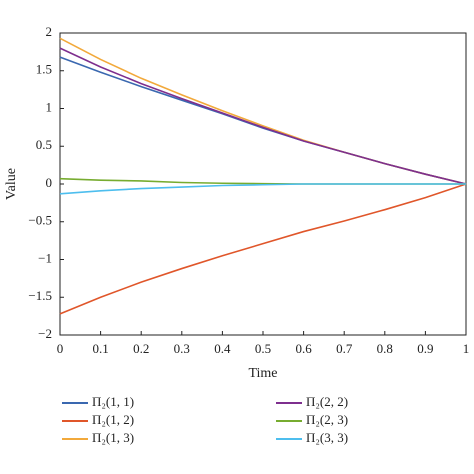 The image size is (474, 474). I want to click on legend-label: Π₂(2, 3), so click(327, 419).